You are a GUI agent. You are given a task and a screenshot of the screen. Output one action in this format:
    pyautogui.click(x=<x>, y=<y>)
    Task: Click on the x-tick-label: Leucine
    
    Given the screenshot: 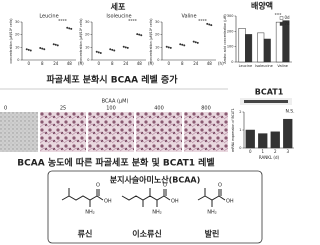 What is the action you would take?
    pyautogui.click(x=246, y=66)
    